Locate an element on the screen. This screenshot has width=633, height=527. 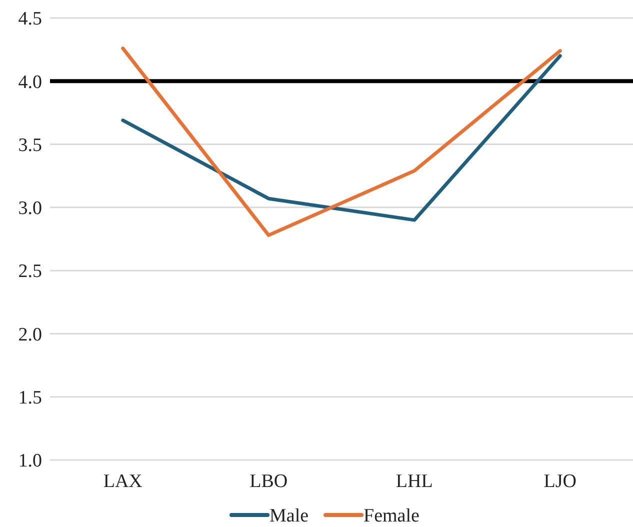
y-tick-label: 1.5 is located at coordinates (30, 398).